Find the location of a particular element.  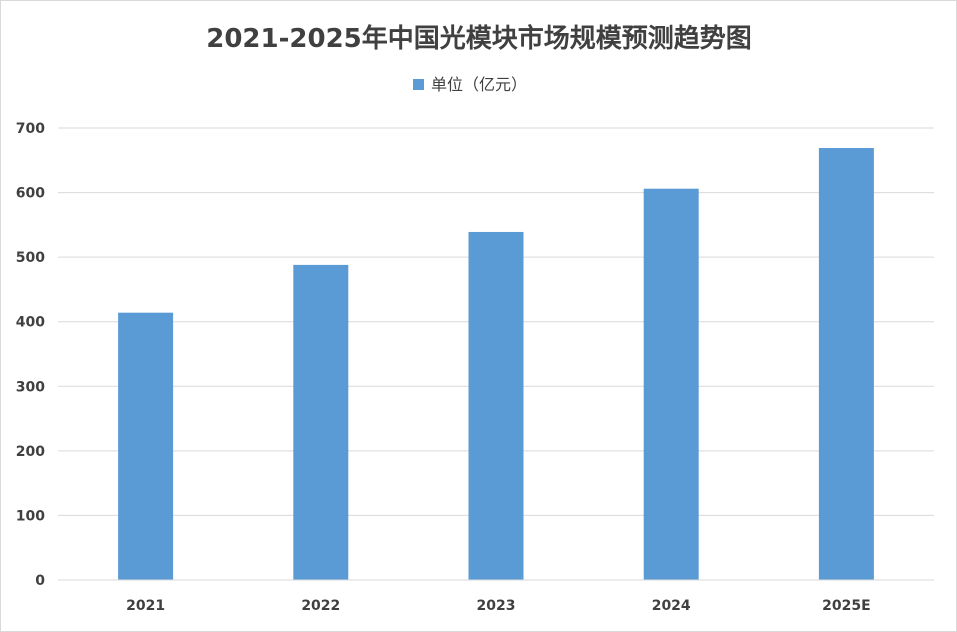

y-axis-ticks: 0 100 200 300 400 500 600 700 is located at coordinates (30, 355).